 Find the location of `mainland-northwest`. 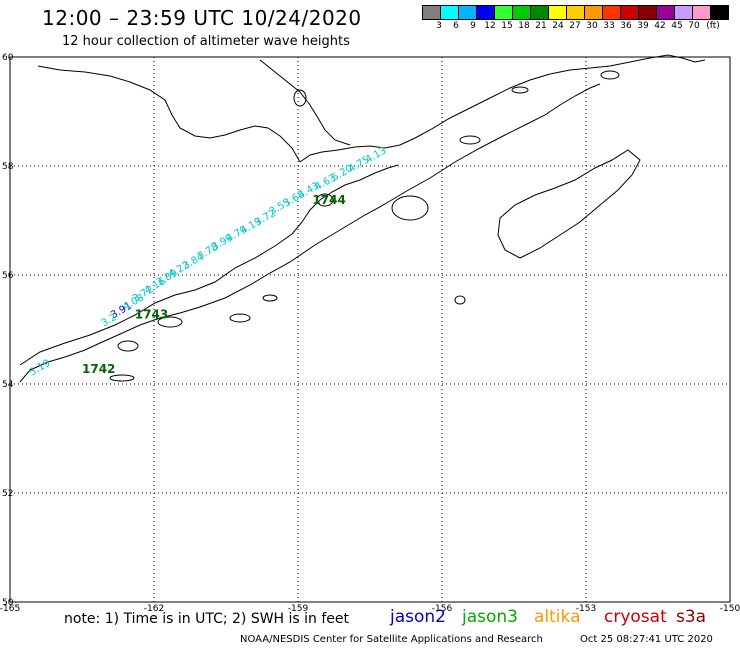

mainland-northwest is located at coordinates (169, 114).